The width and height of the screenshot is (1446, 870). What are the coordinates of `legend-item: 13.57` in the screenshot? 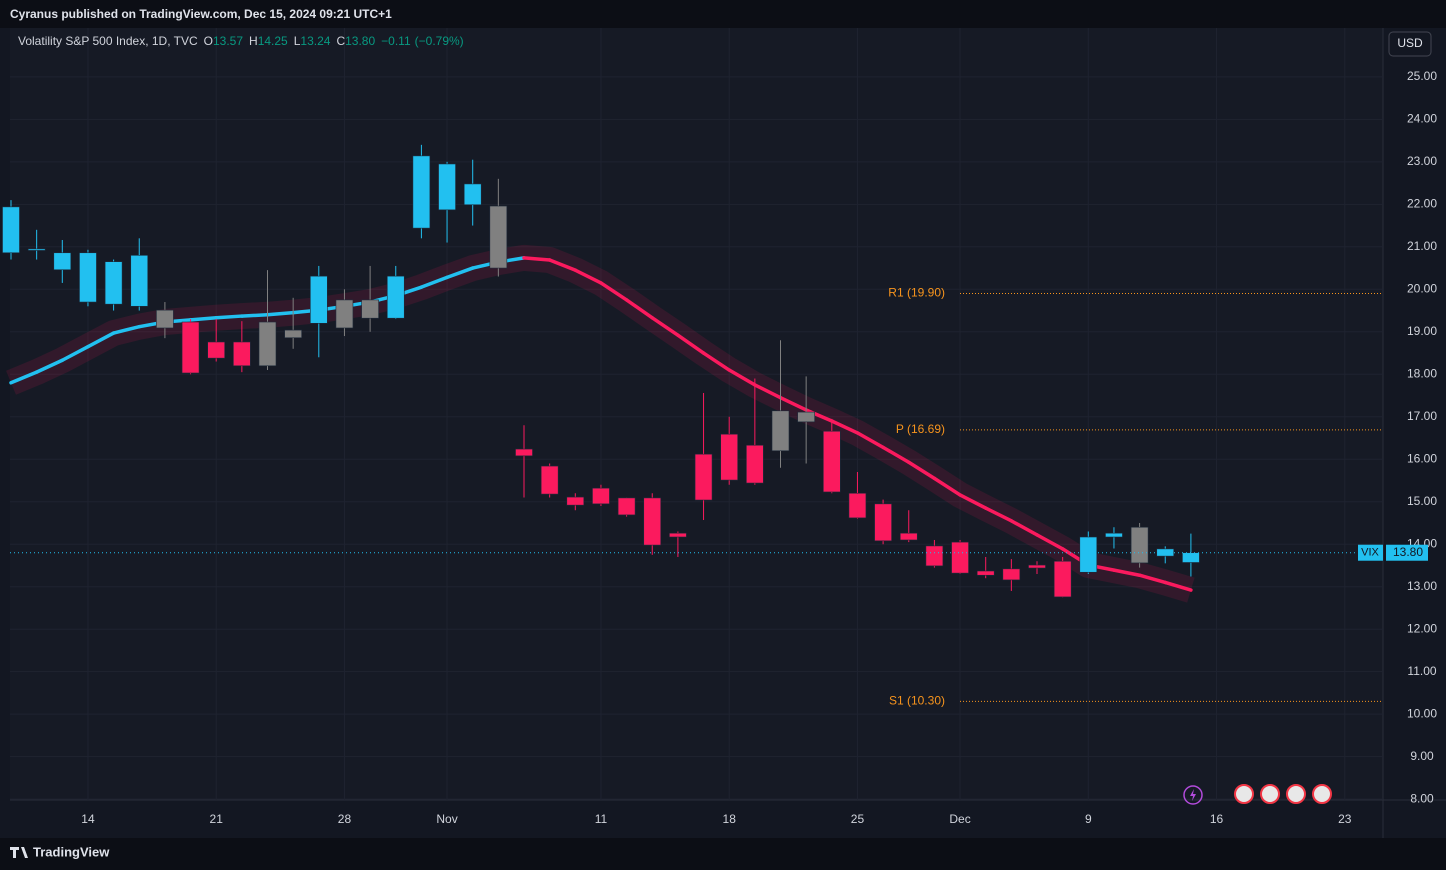 It's located at (228, 41).